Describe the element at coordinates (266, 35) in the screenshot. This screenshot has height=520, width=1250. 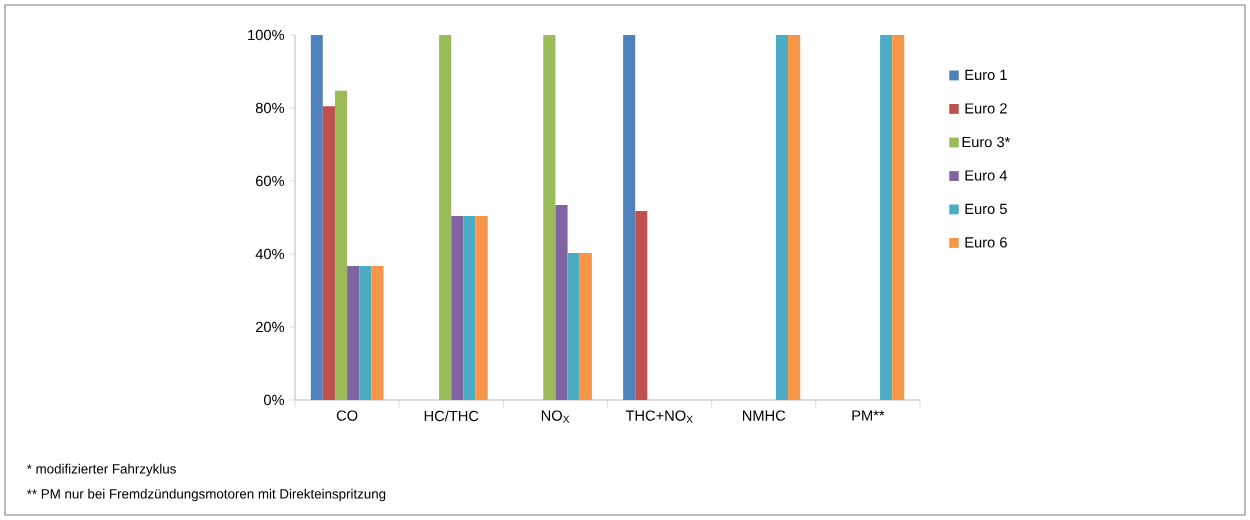
I see `y-tick-label: 100%` at that location.